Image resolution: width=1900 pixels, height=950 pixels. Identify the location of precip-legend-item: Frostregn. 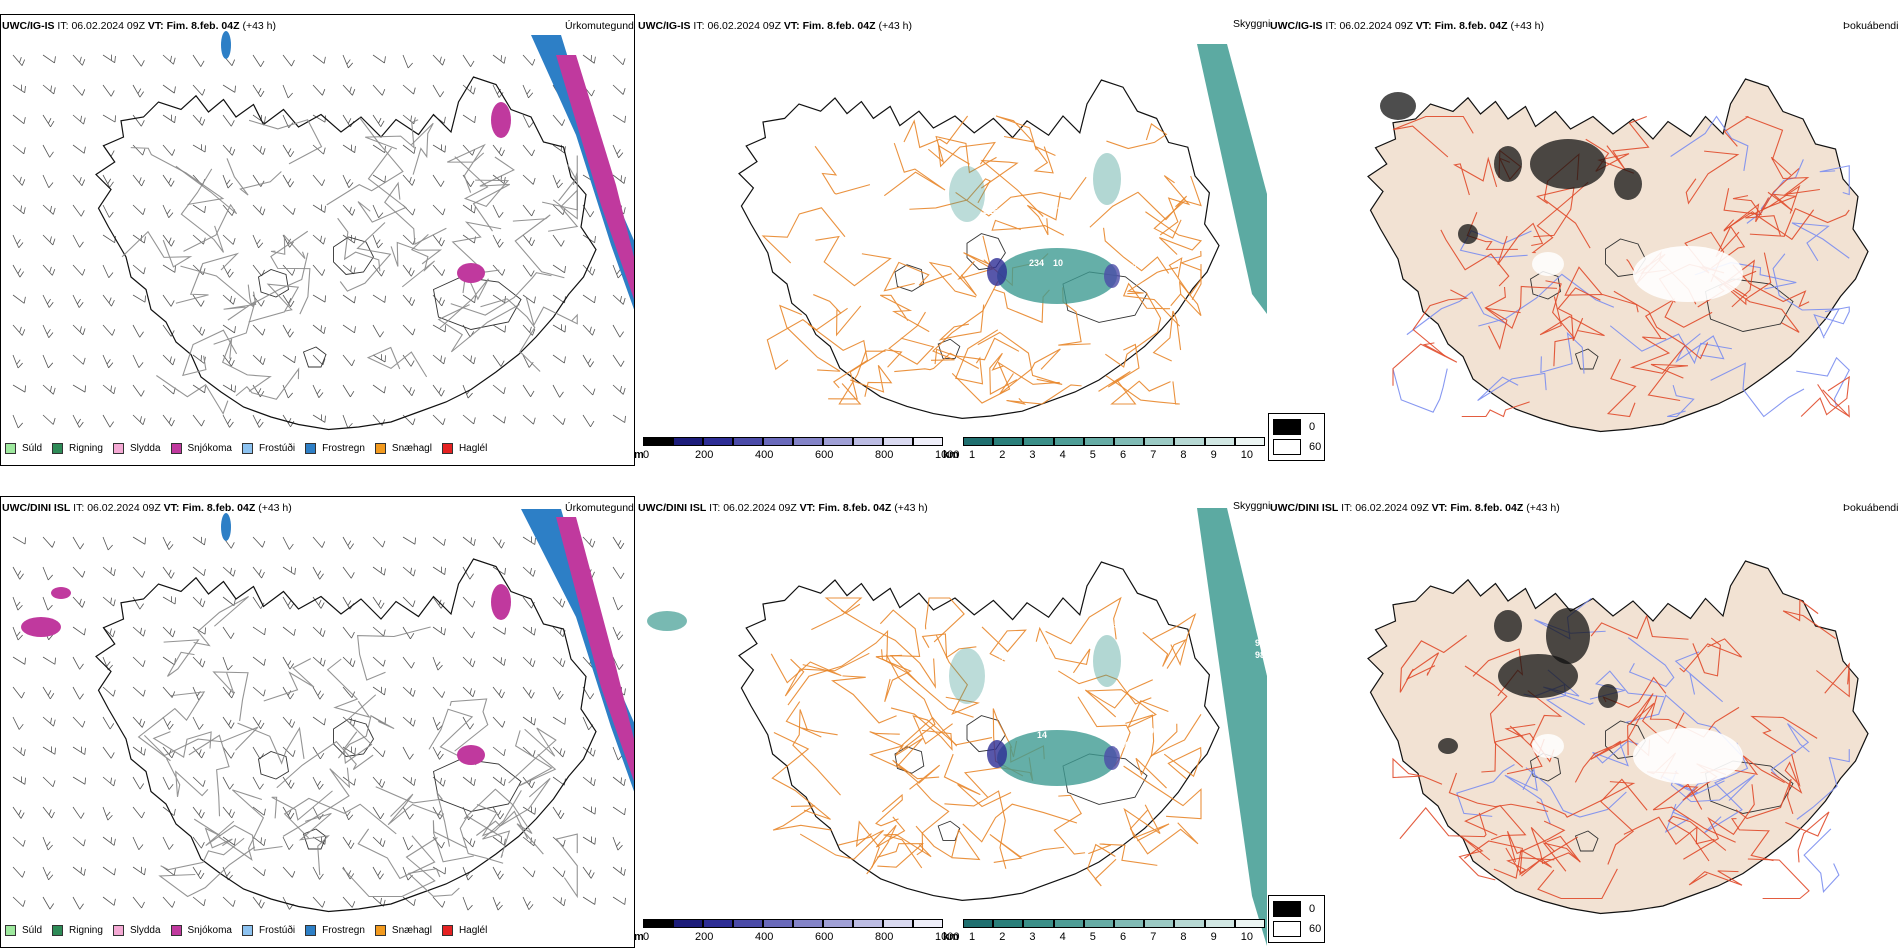
(335, 930).